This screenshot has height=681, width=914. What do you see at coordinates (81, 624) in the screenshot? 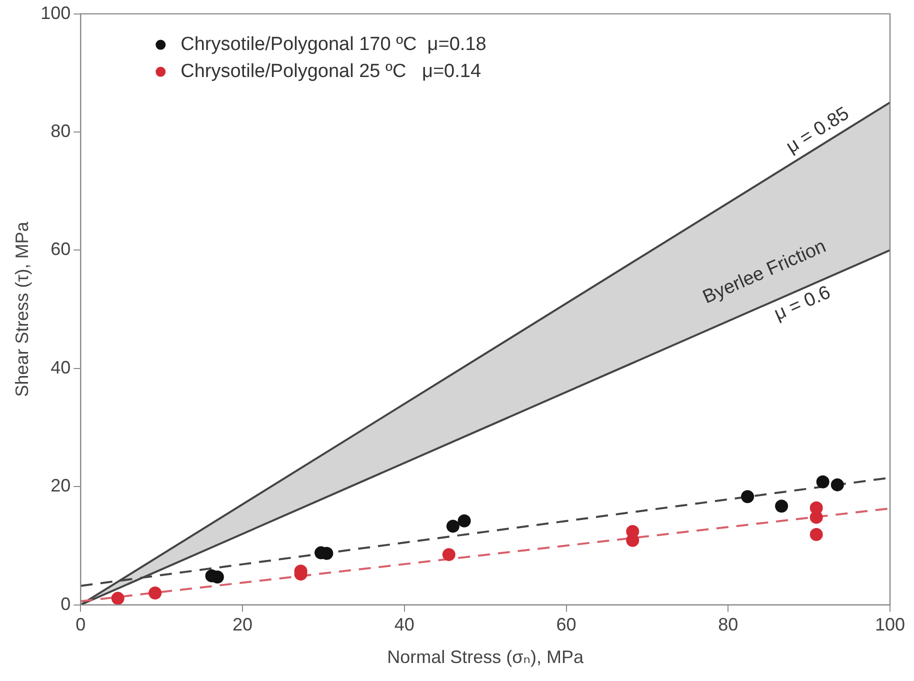
I see `x-tick-label: 0` at bounding box center [81, 624].